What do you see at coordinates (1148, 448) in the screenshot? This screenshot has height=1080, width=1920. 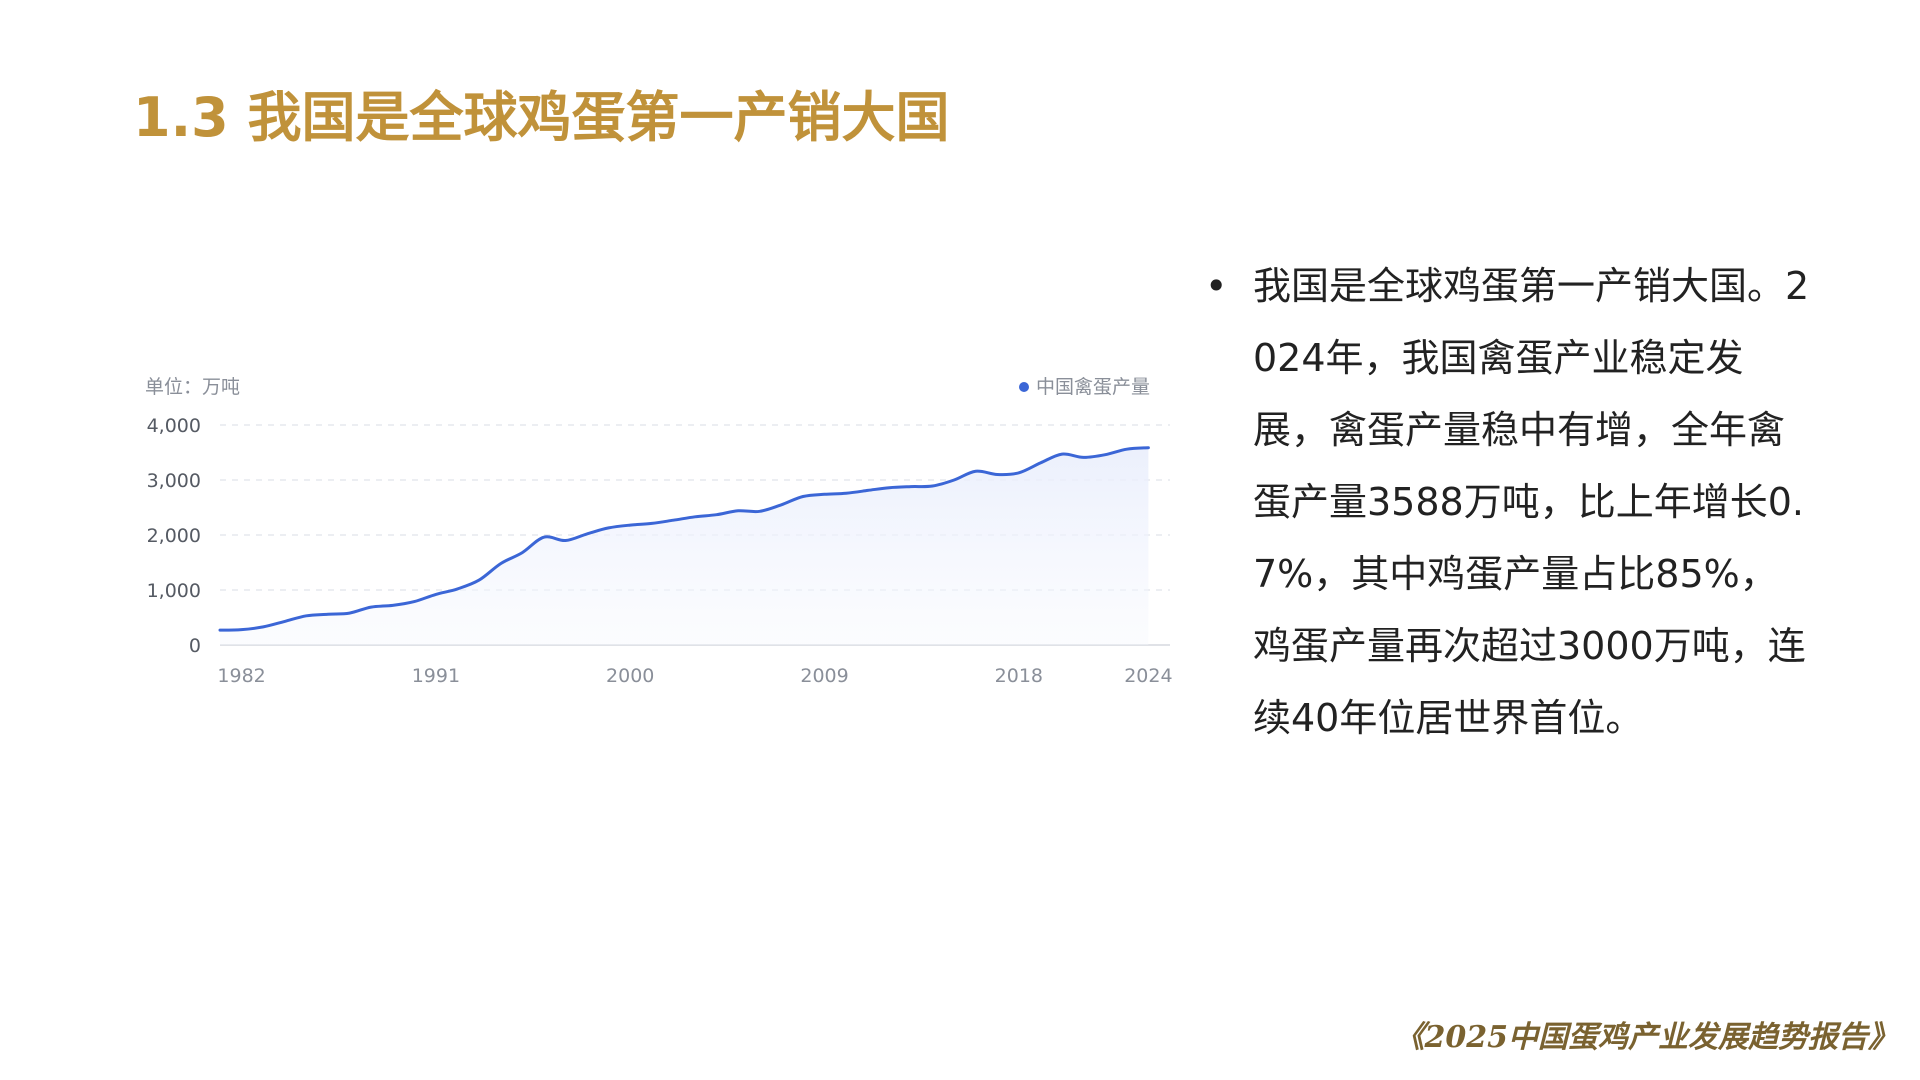 I see `data-point-2024` at bounding box center [1148, 448].